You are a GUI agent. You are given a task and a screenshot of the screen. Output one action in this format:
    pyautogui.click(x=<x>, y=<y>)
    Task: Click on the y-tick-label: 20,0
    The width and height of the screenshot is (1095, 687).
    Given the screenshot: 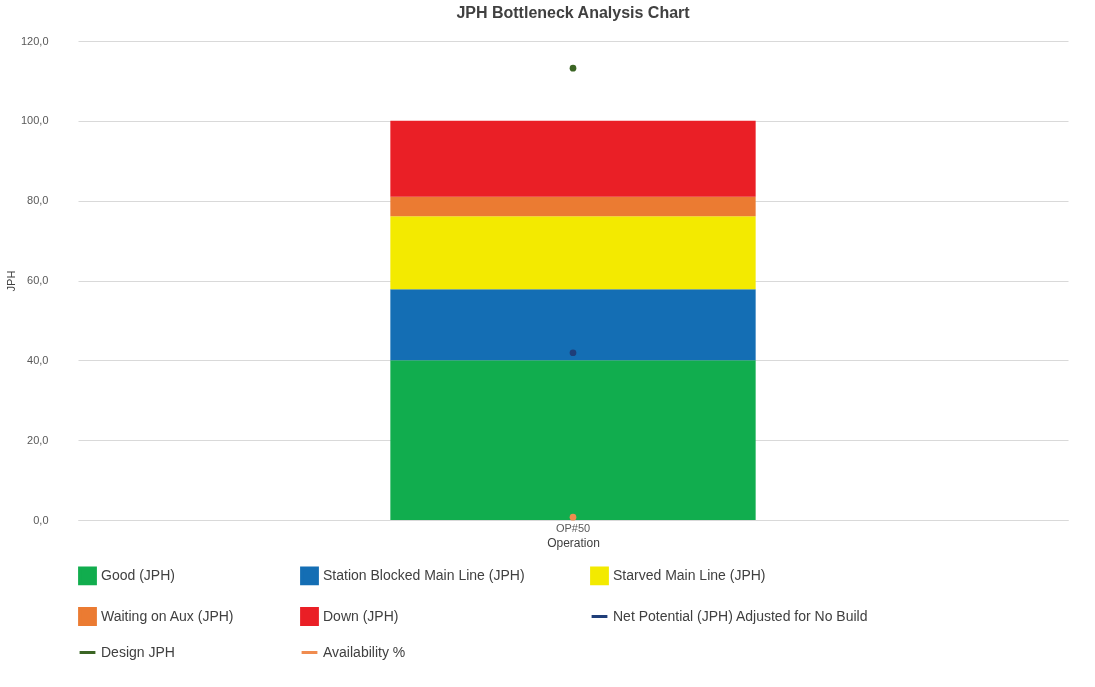 What is the action you would take?
    pyautogui.click(x=38, y=439)
    